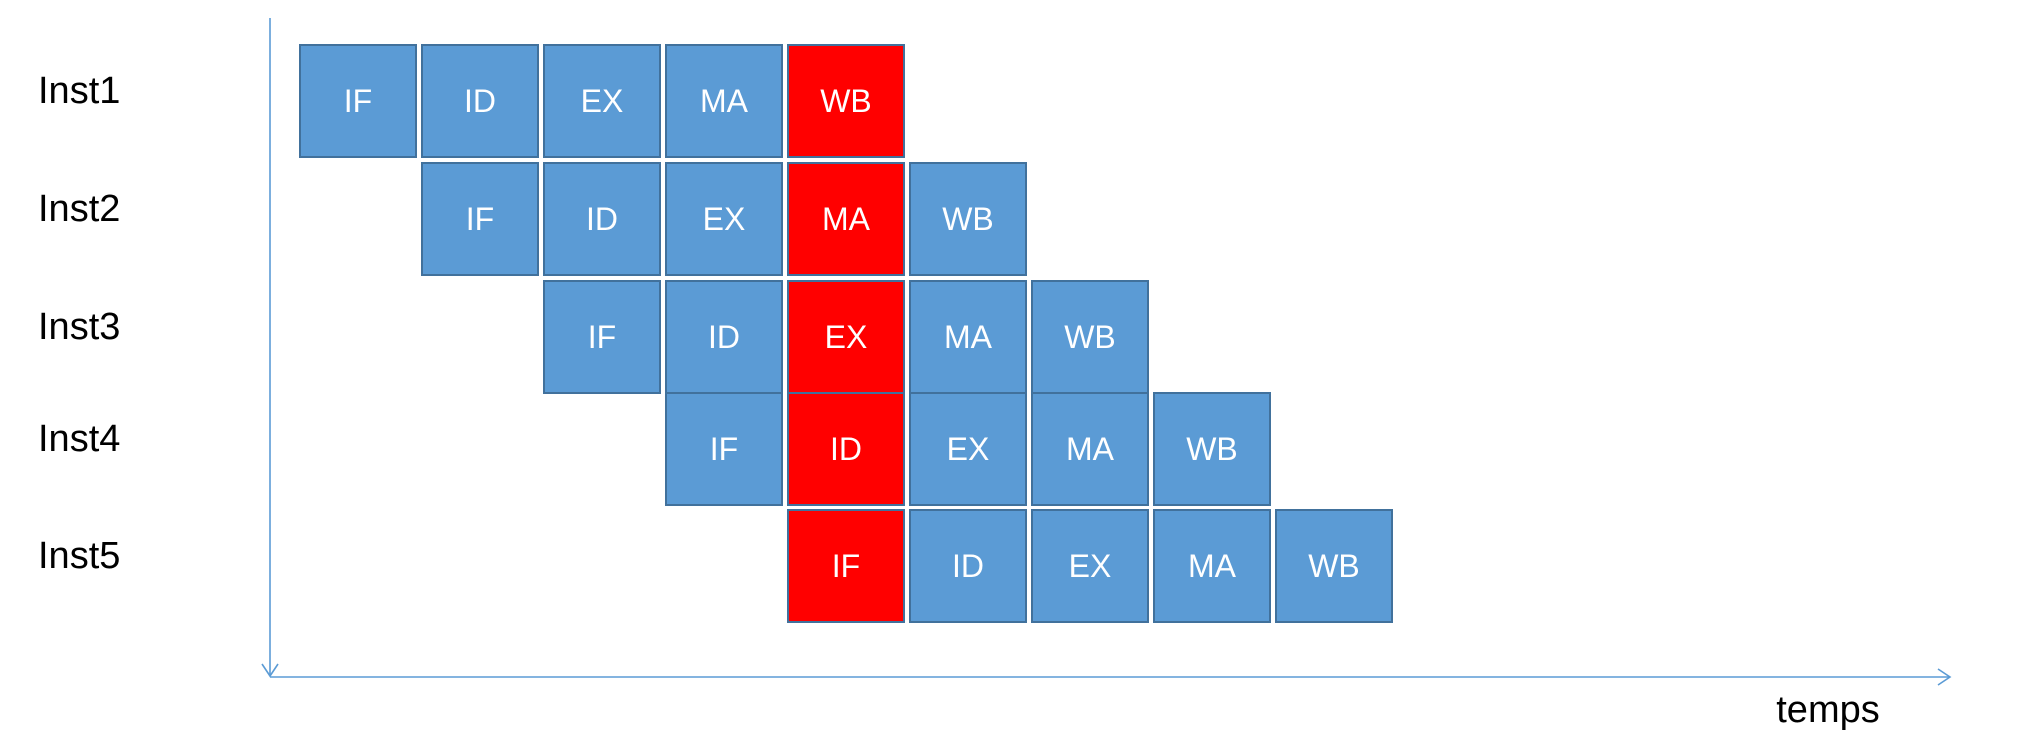 The height and width of the screenshot is (748, 2022). I want to click on instruction-row: Inst3 IF ID EX MA WB, so click(593, 337).